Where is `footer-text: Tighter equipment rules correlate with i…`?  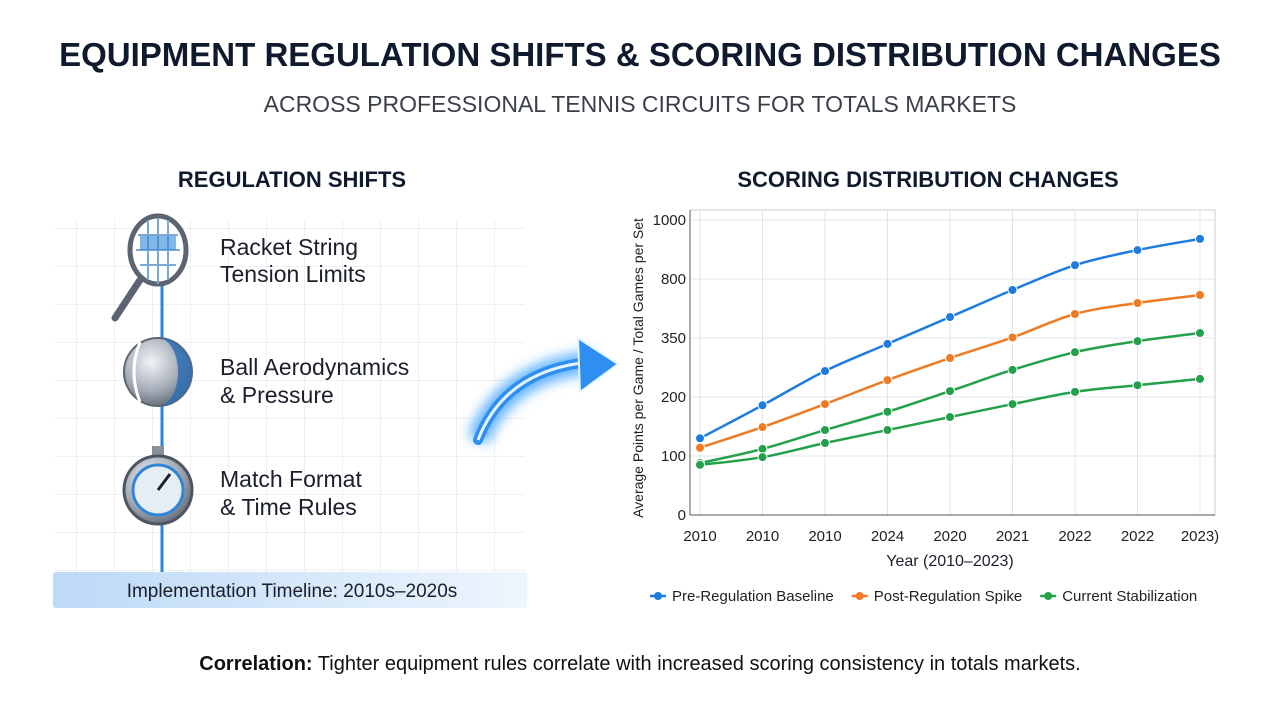
footer-text: Tighter equipment rules correlate with i… is located at coordinates (699, 664).